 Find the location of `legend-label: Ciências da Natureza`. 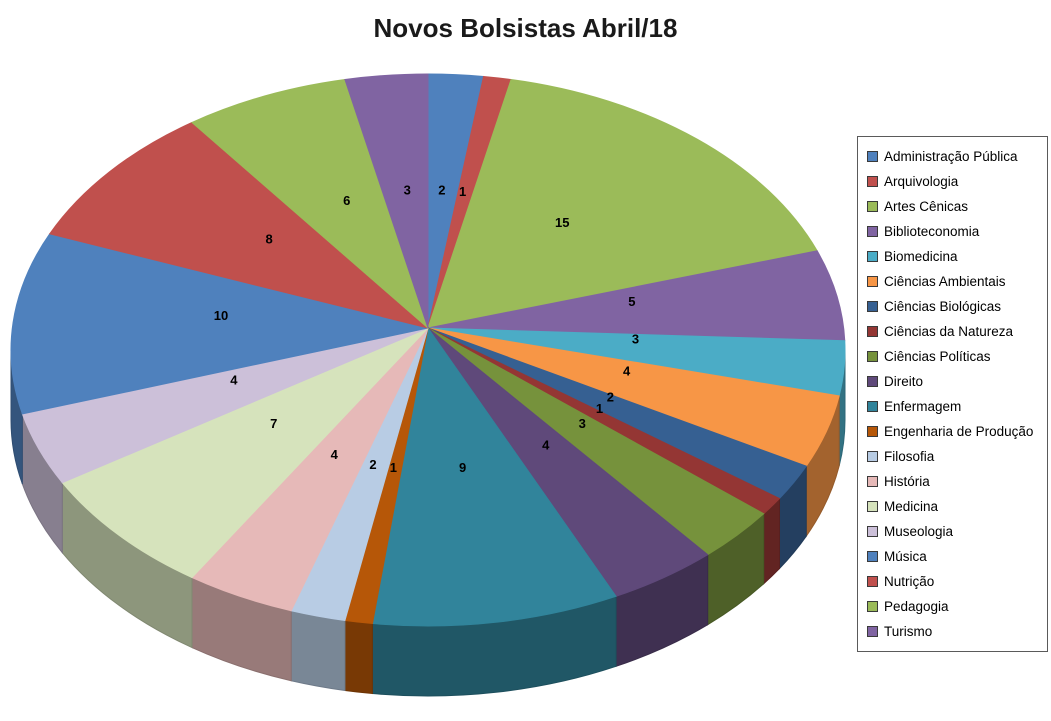

legend-label: Ciências da Natureza is located at coordinates (949, 331).